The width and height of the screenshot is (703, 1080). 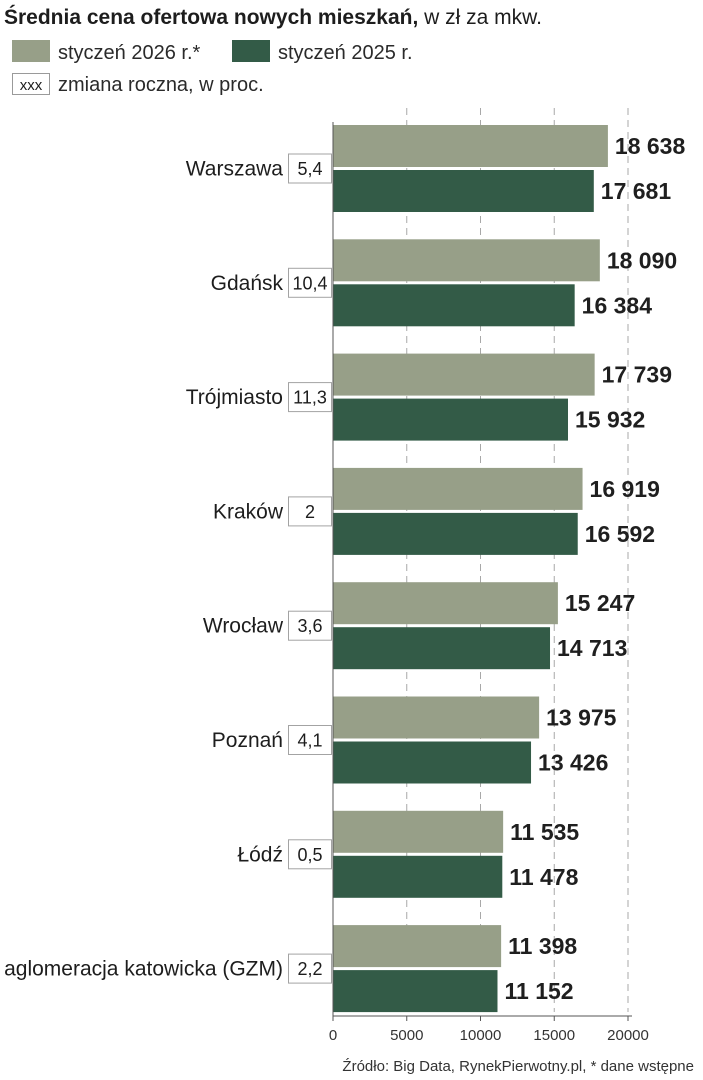 I want to click on legend-swatch-2026, so click(x=31, y=51).